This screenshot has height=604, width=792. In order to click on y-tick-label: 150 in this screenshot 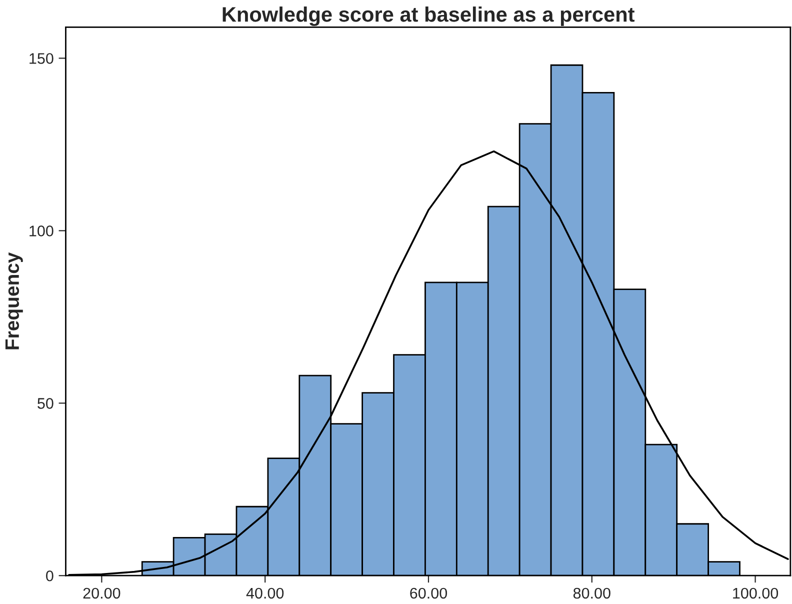, I will do `click(42, 58)`.